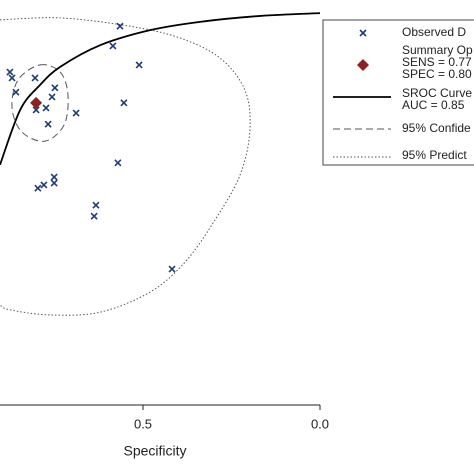  I want to click on confidence-region, so click(40, 103).